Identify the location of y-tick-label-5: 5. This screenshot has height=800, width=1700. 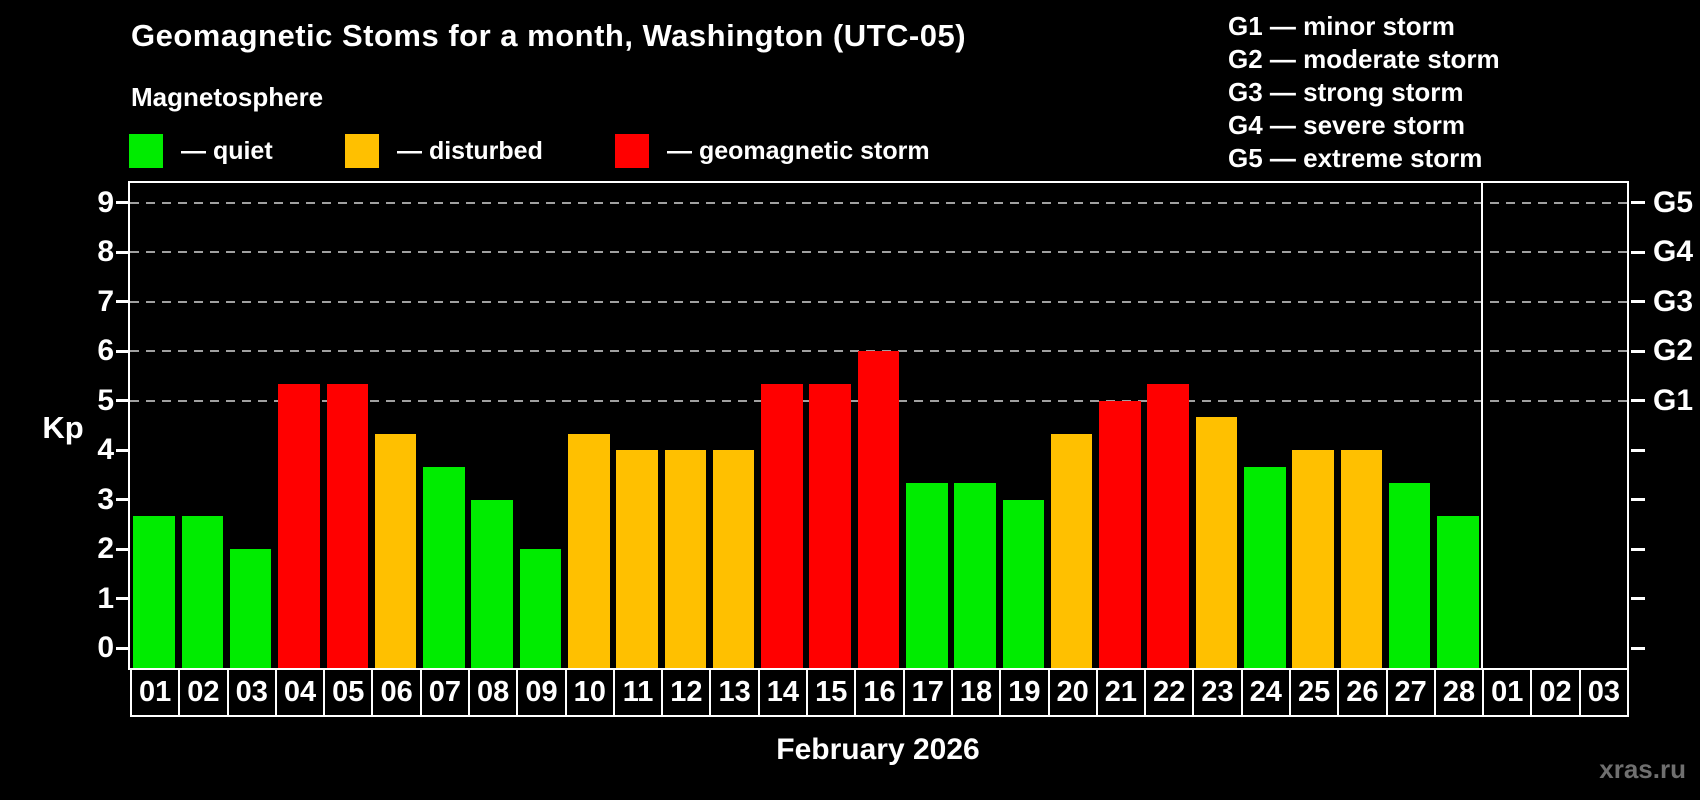
(105, 400).